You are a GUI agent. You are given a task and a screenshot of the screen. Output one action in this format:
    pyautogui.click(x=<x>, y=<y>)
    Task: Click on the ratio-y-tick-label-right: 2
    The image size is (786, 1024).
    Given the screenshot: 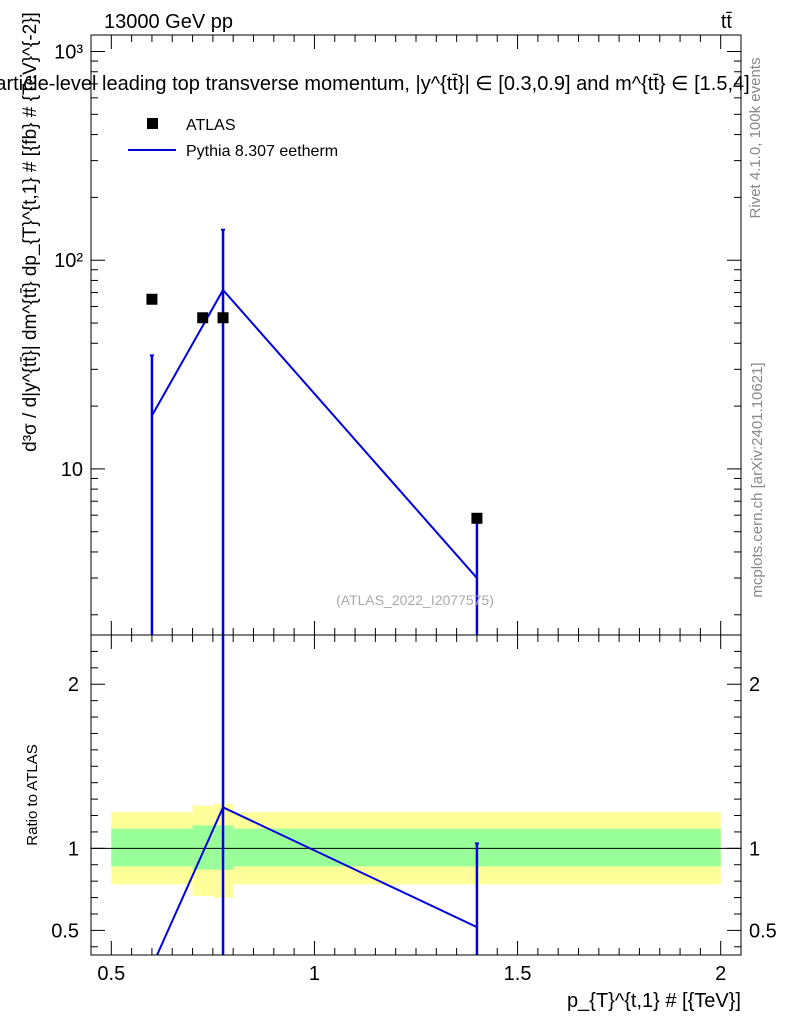 What is the action you would take?
    pyautogui.click(x=754, y=685)
    